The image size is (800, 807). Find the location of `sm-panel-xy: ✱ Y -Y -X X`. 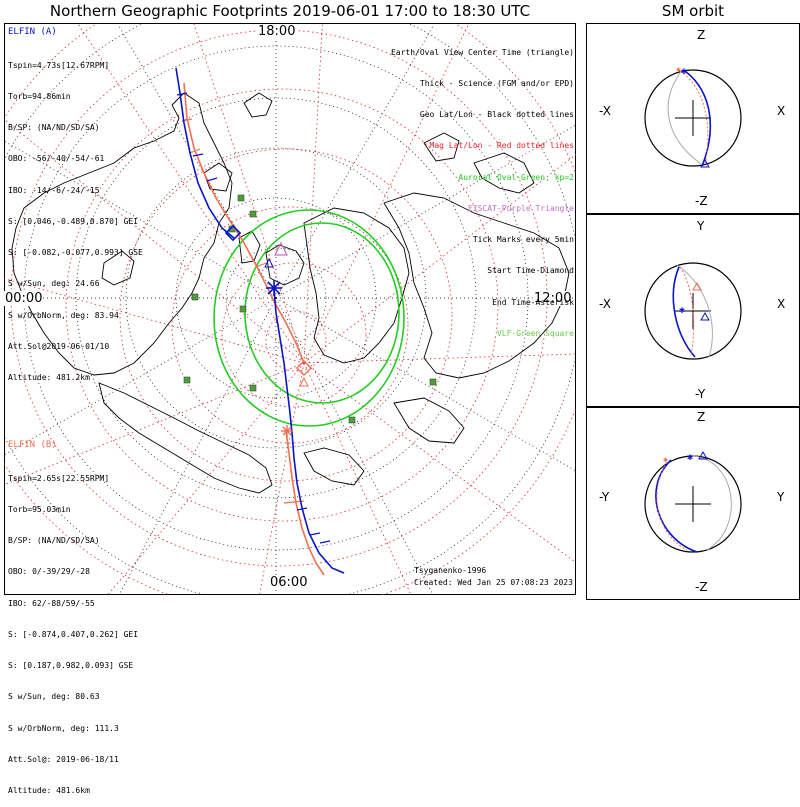

sm-panel-xy: ✱ Y -Y -X X is located at coordinates (693, 310).